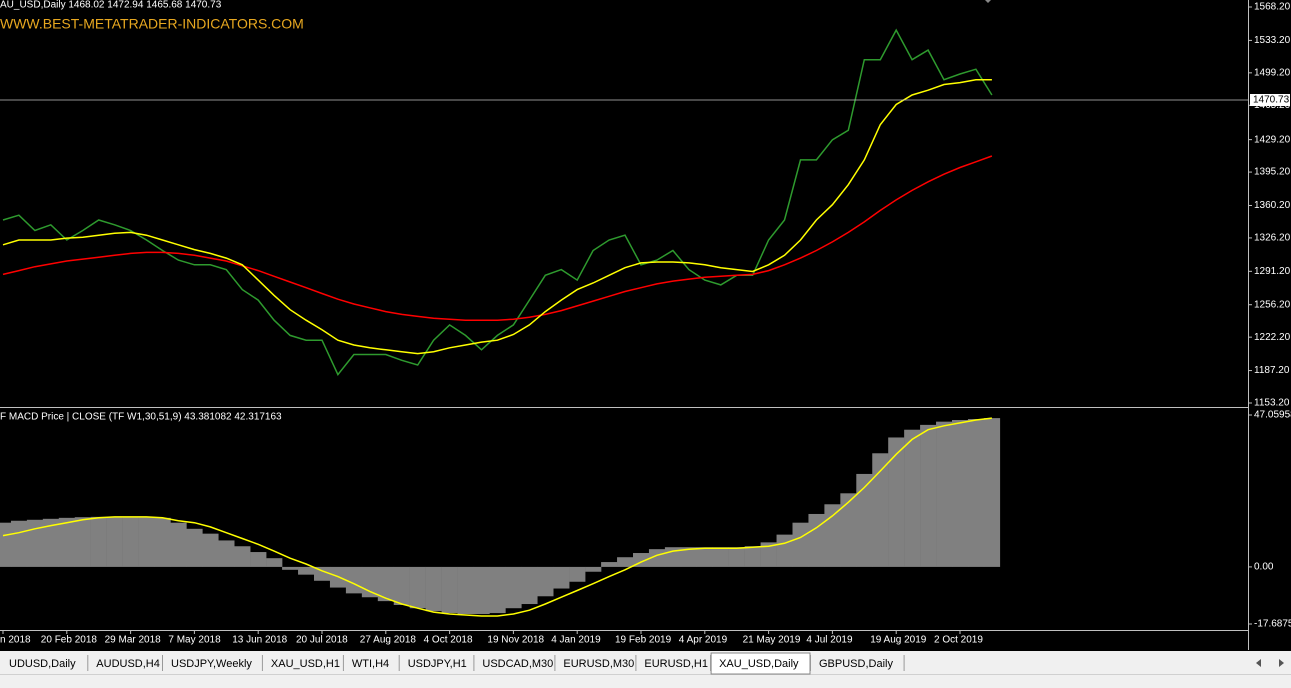 This screenshot has height=688, width=1291. Describe the element at coordinates (1272, 370) in the screenshot. I see `y-tick-label: 1187.20` at that location.